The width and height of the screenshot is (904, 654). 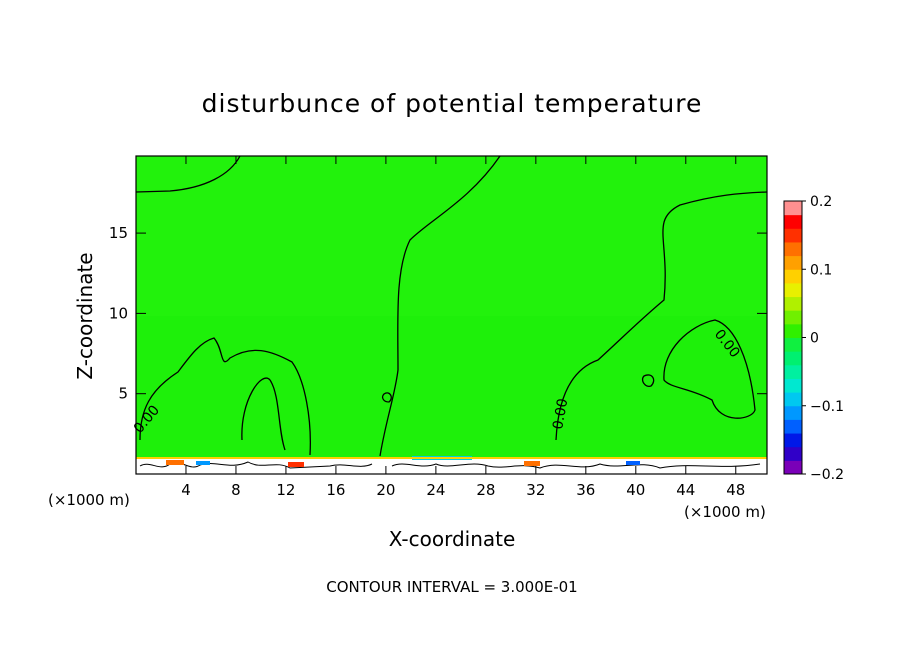 I want to click on x-tick-label: 20, so click(x=385, y=490).